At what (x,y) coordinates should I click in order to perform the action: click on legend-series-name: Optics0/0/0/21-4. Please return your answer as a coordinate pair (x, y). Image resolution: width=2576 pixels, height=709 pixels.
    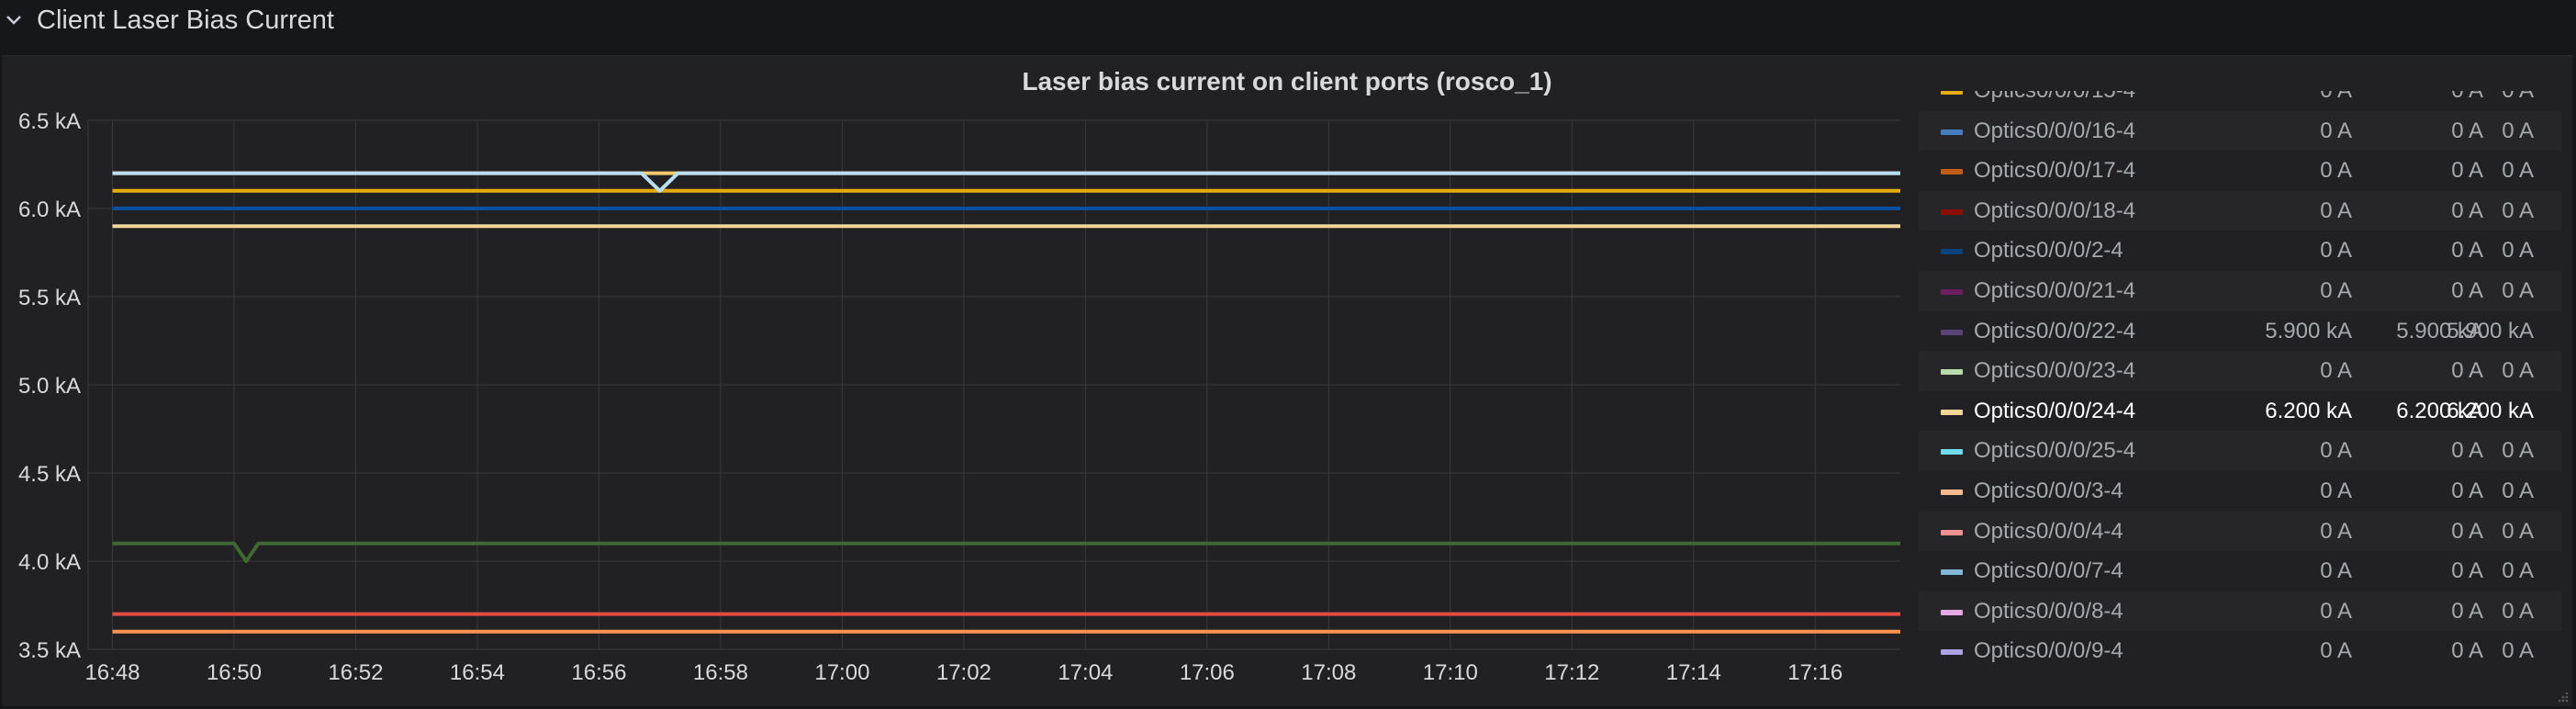
    Looking at the image, I should click on (2055, 290).